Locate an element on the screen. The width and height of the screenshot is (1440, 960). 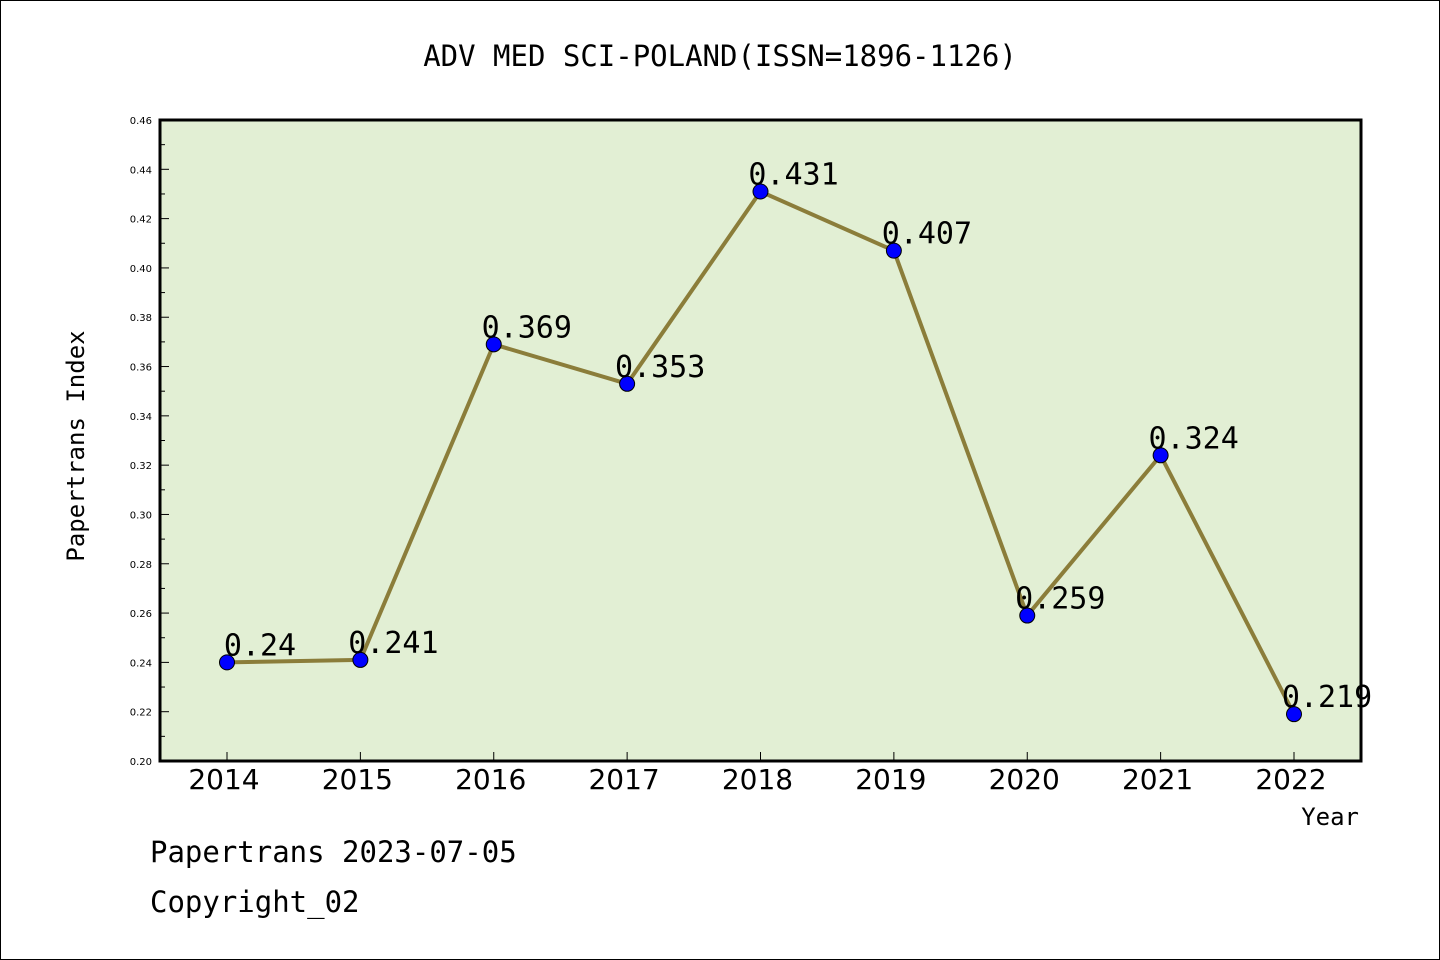
chart-title: ADV MED SCI-POLAND(ISSN=1896-1126) is located at coordinates (720, 56).